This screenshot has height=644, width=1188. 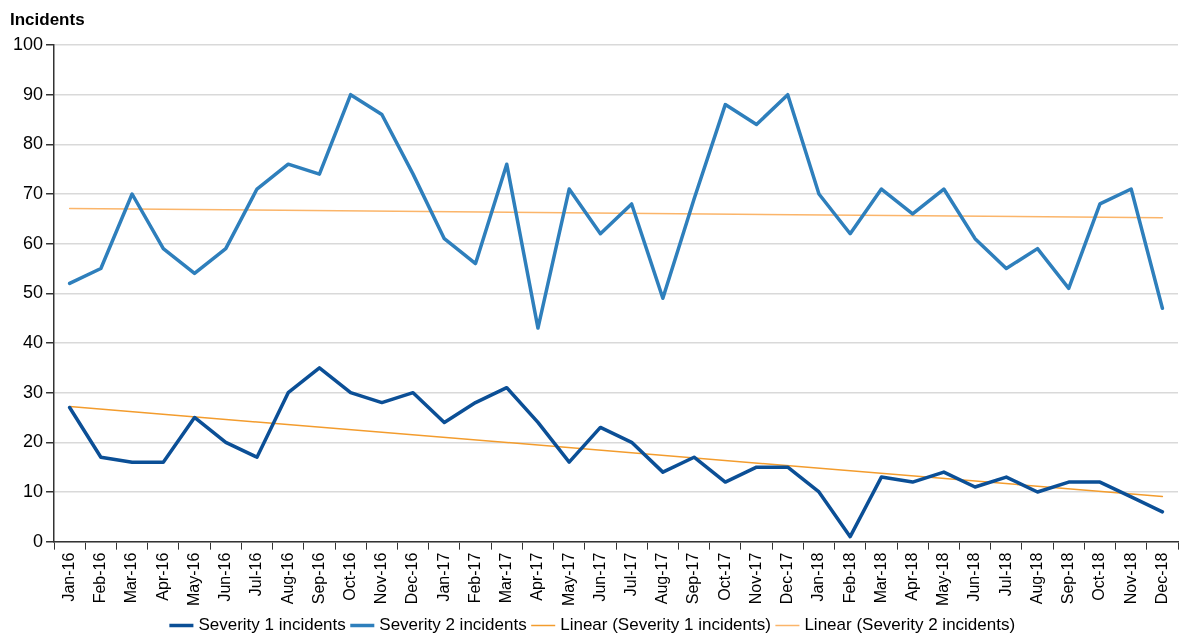 I want to click on y-tick-label: 70, so click(x=33, y=192).